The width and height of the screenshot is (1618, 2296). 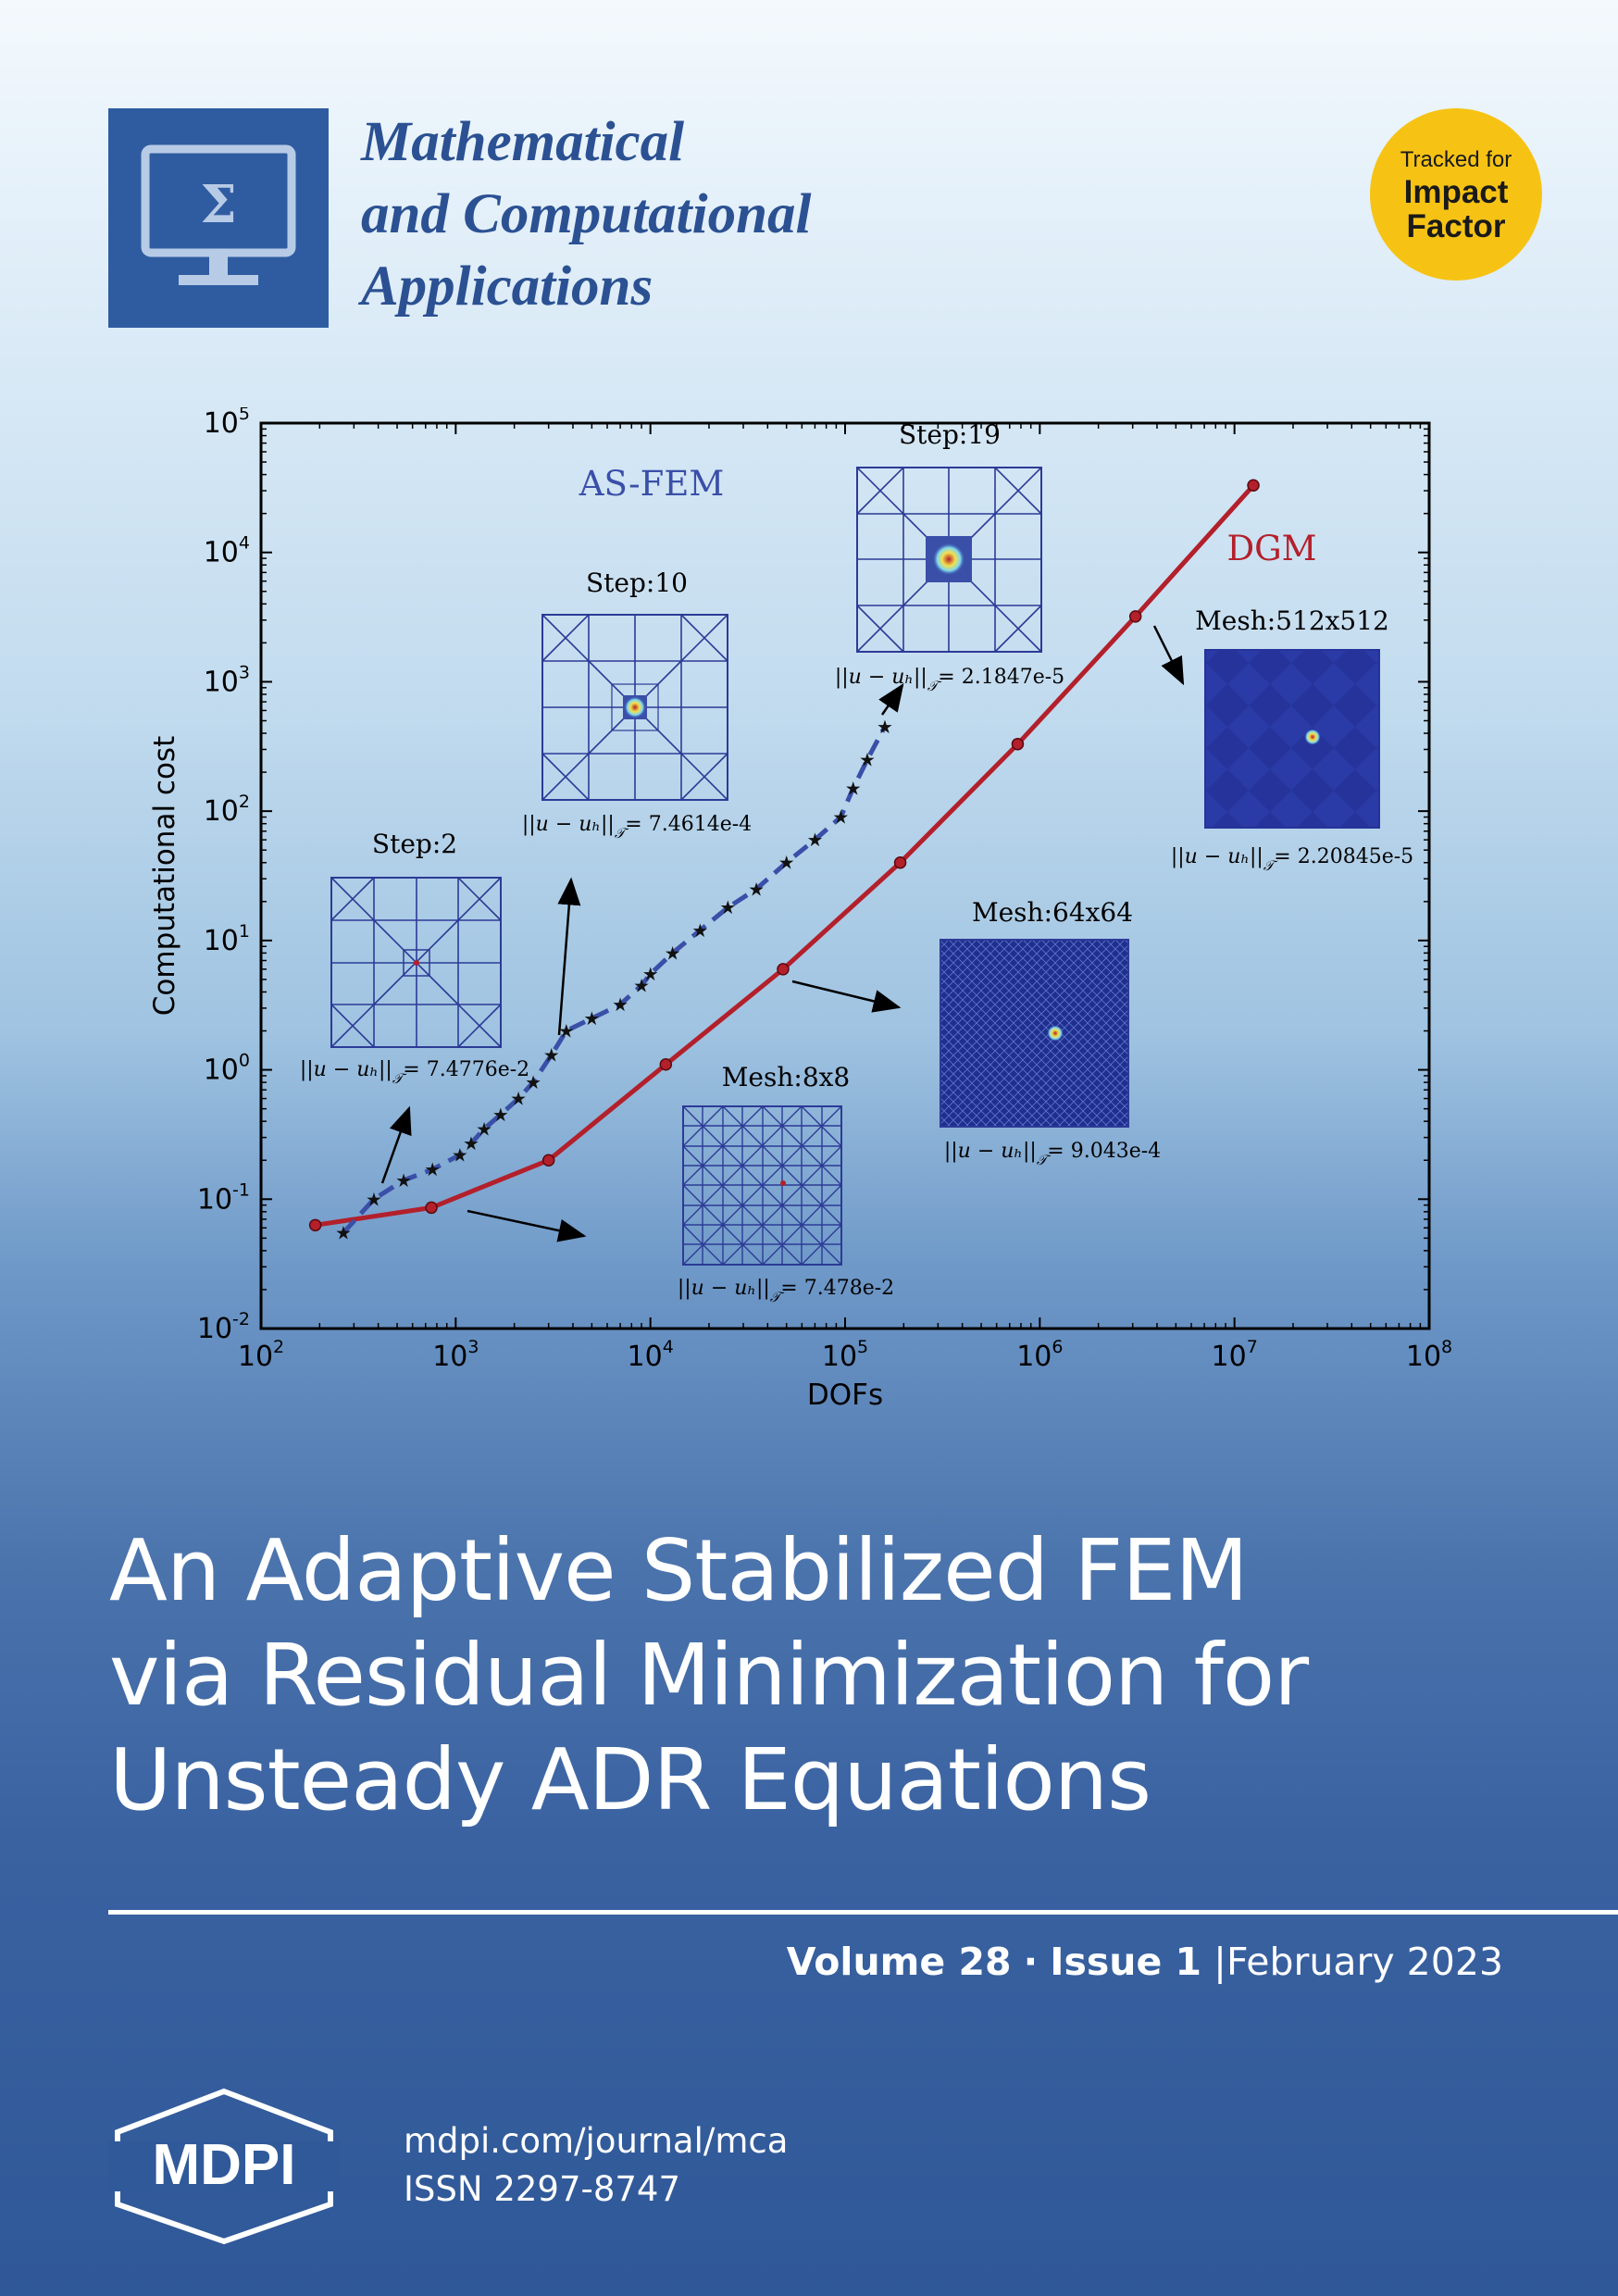 I want to click on y-tick-exponent: 2, so click(x=244, y=802).